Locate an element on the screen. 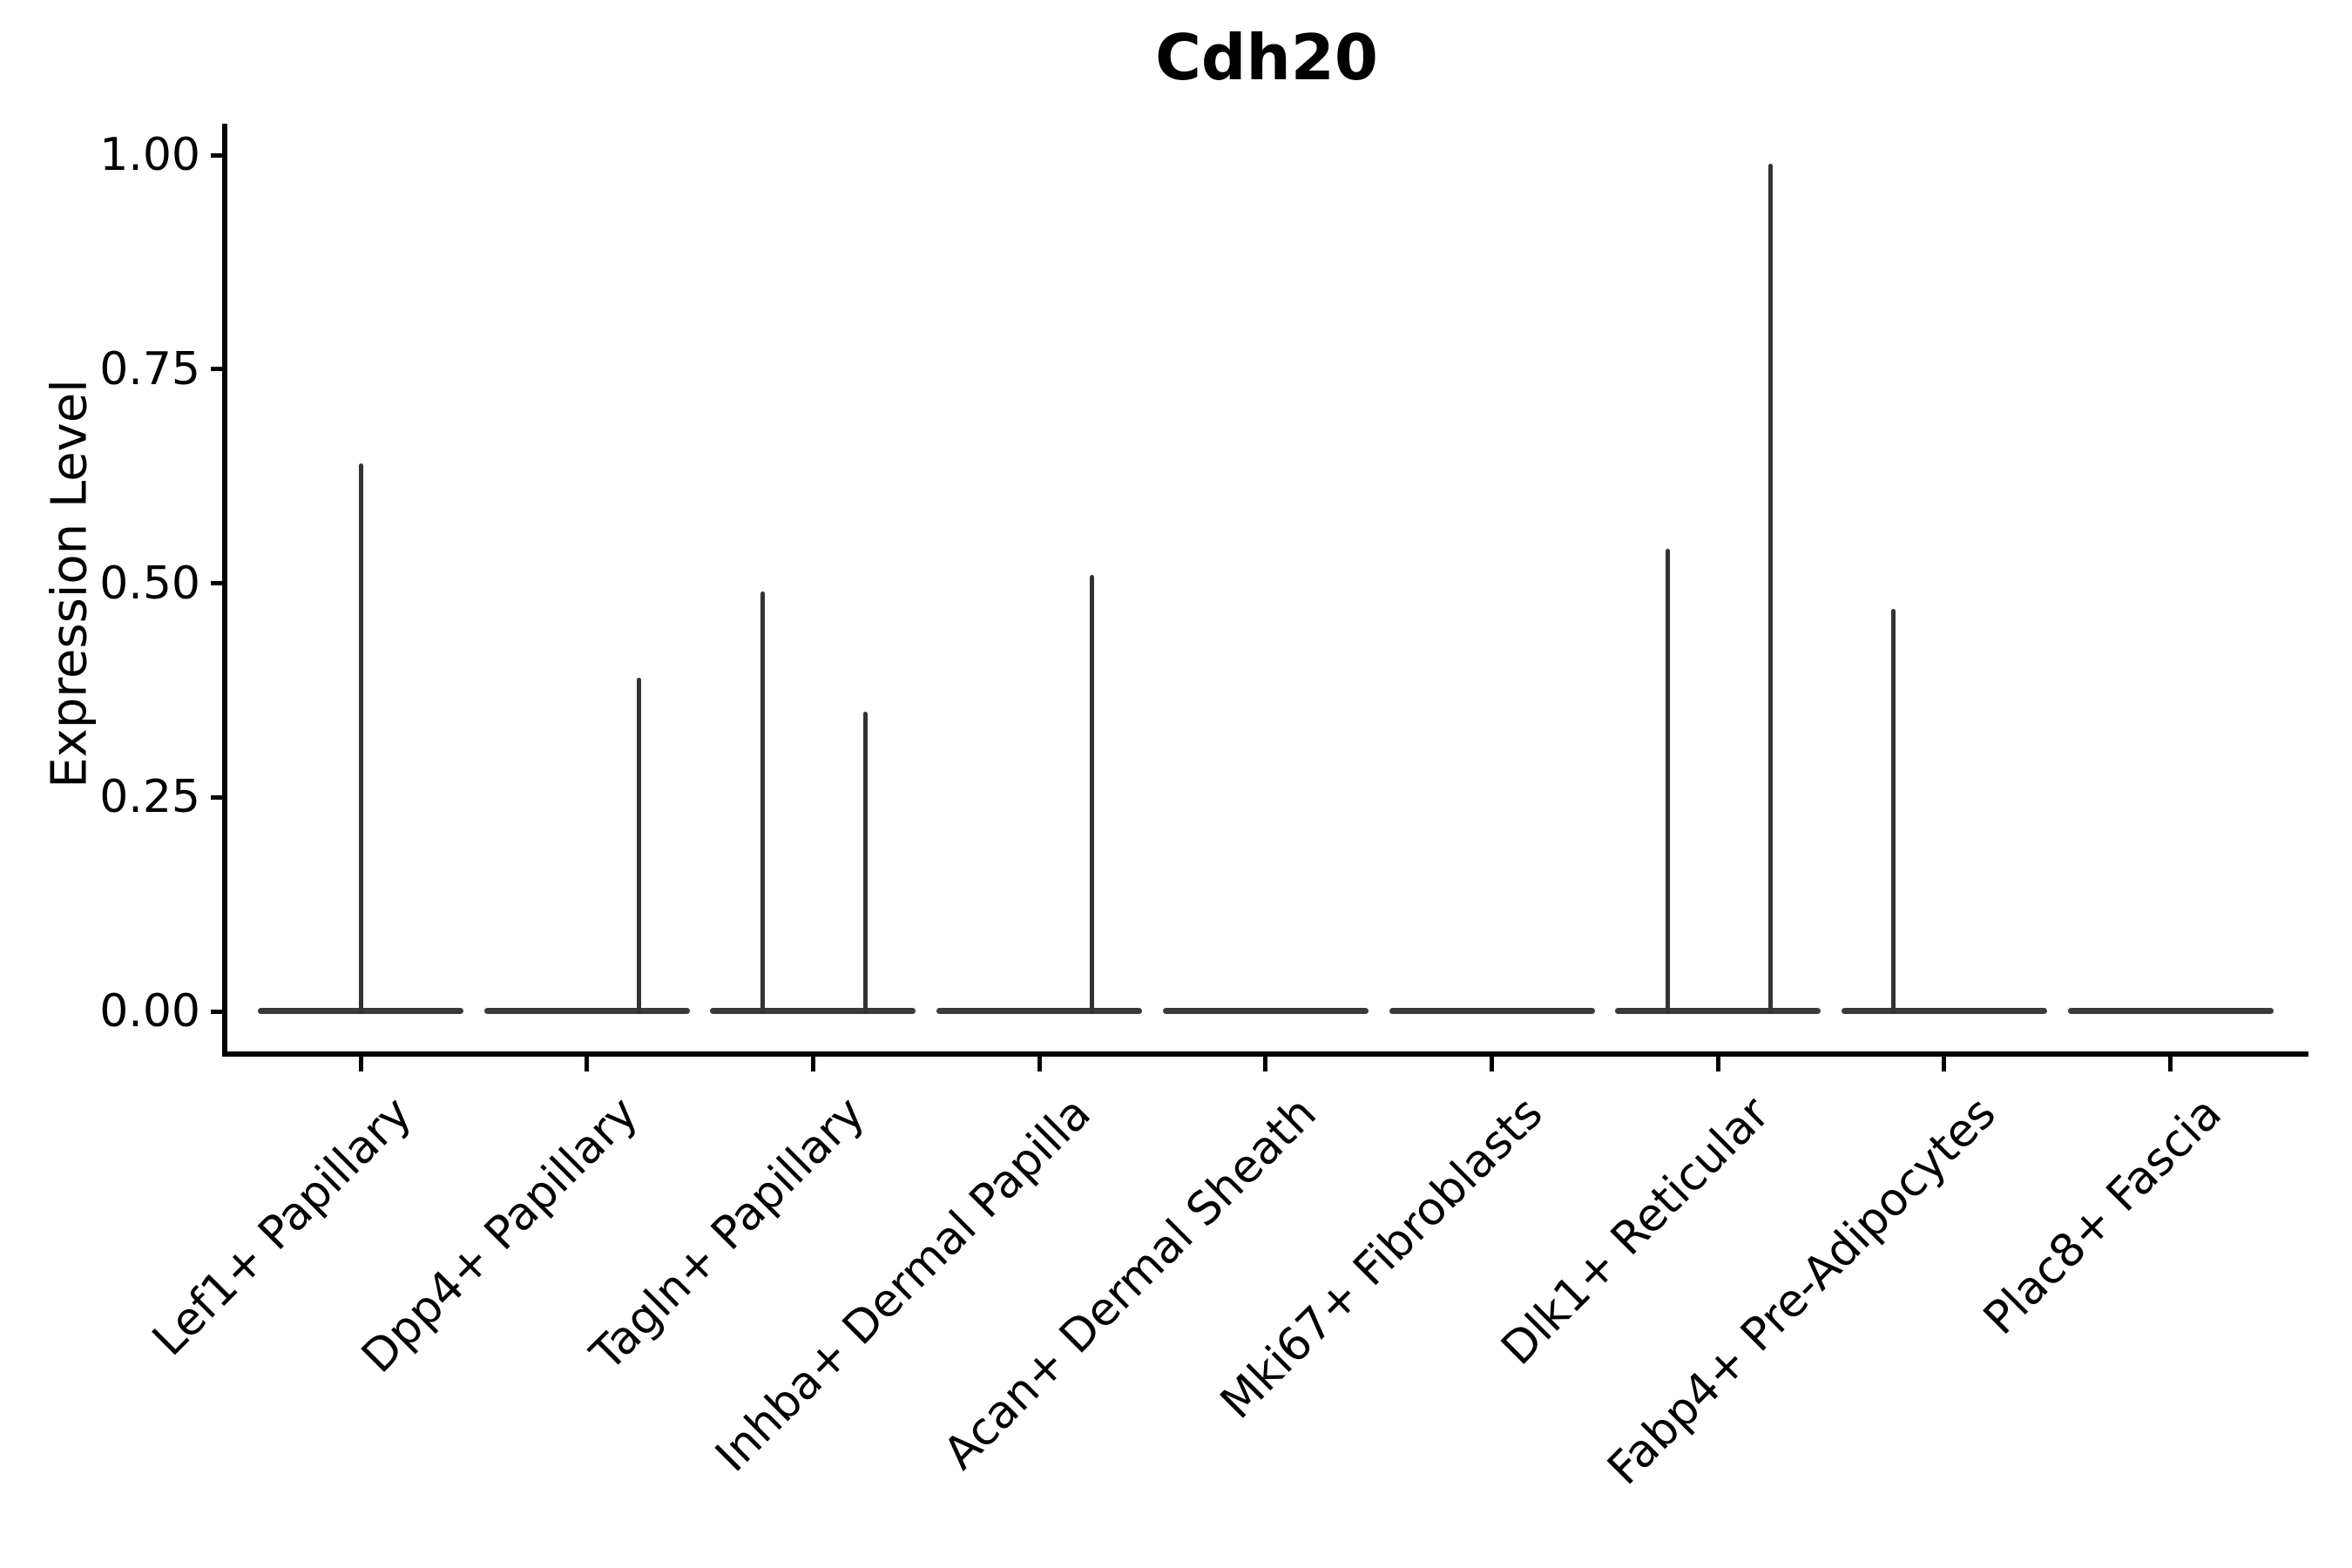  y-axis-tick-label: 0.00 is located at coordinates (150, 1011).